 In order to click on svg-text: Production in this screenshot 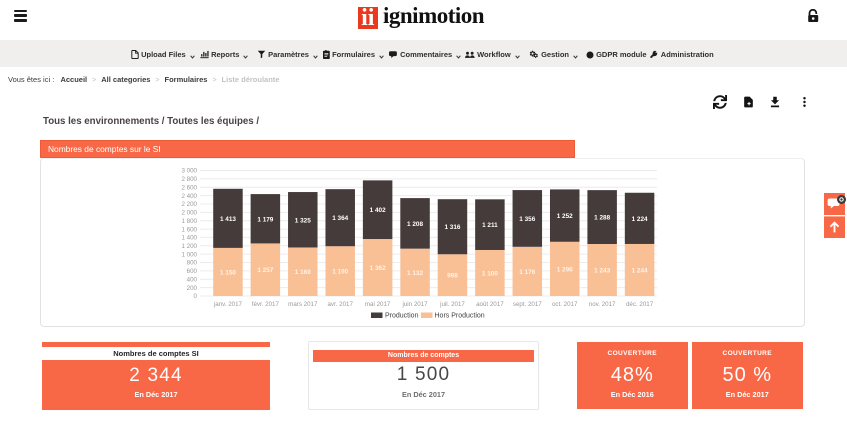, I will do `click(402, 316)`.